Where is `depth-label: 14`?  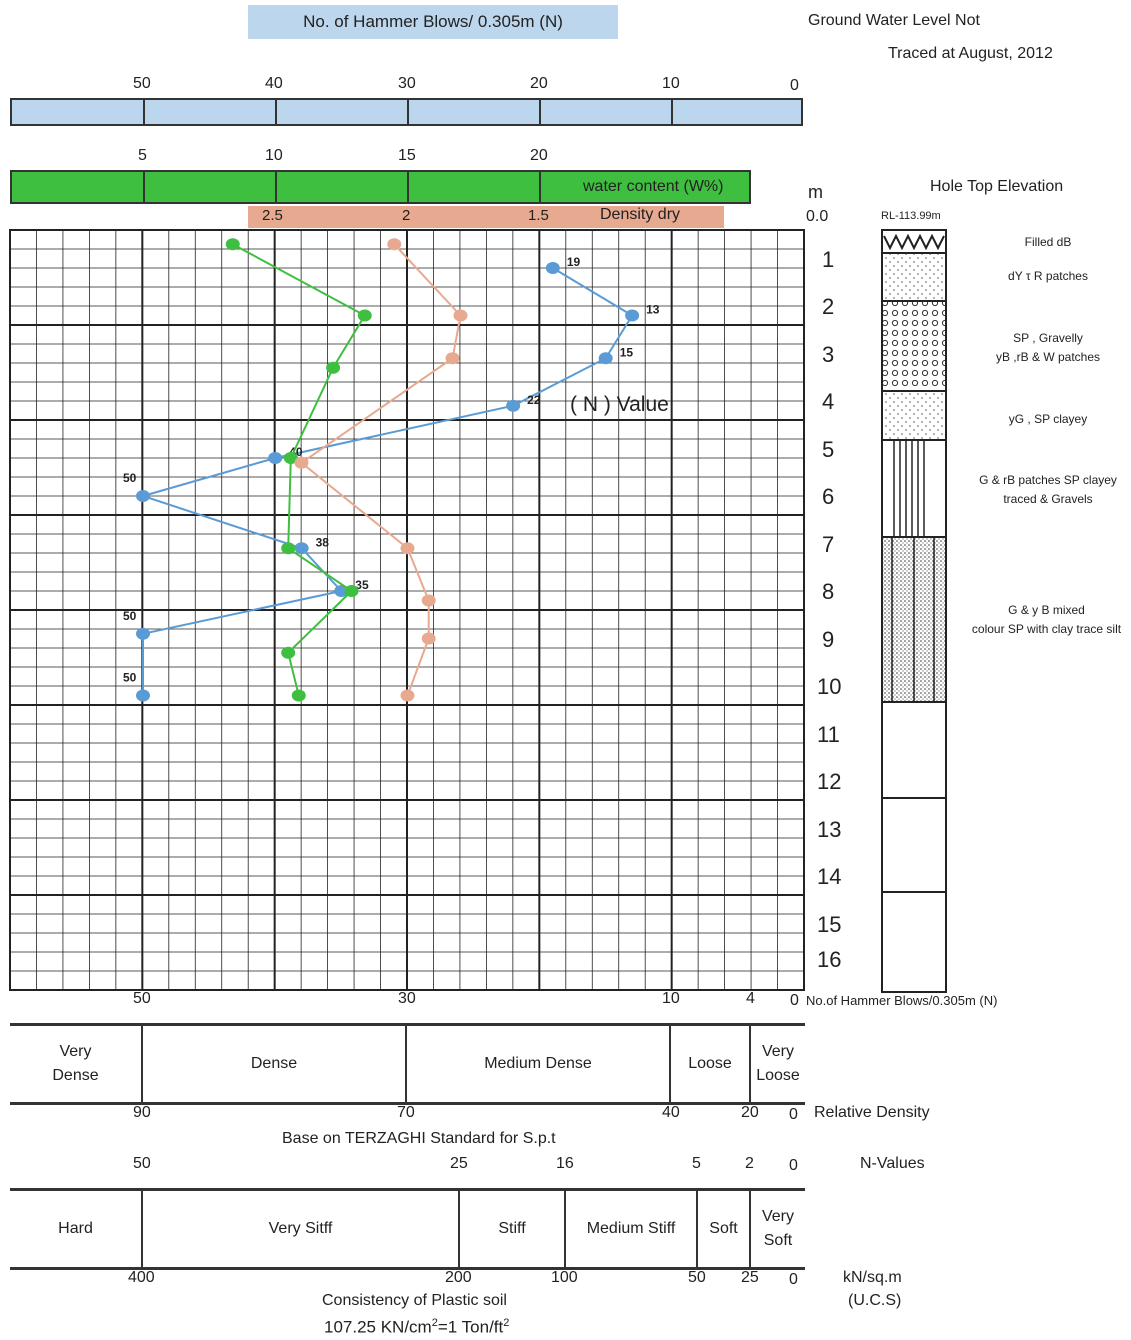
depth-label: 14 is located at coordinates (829, 876).